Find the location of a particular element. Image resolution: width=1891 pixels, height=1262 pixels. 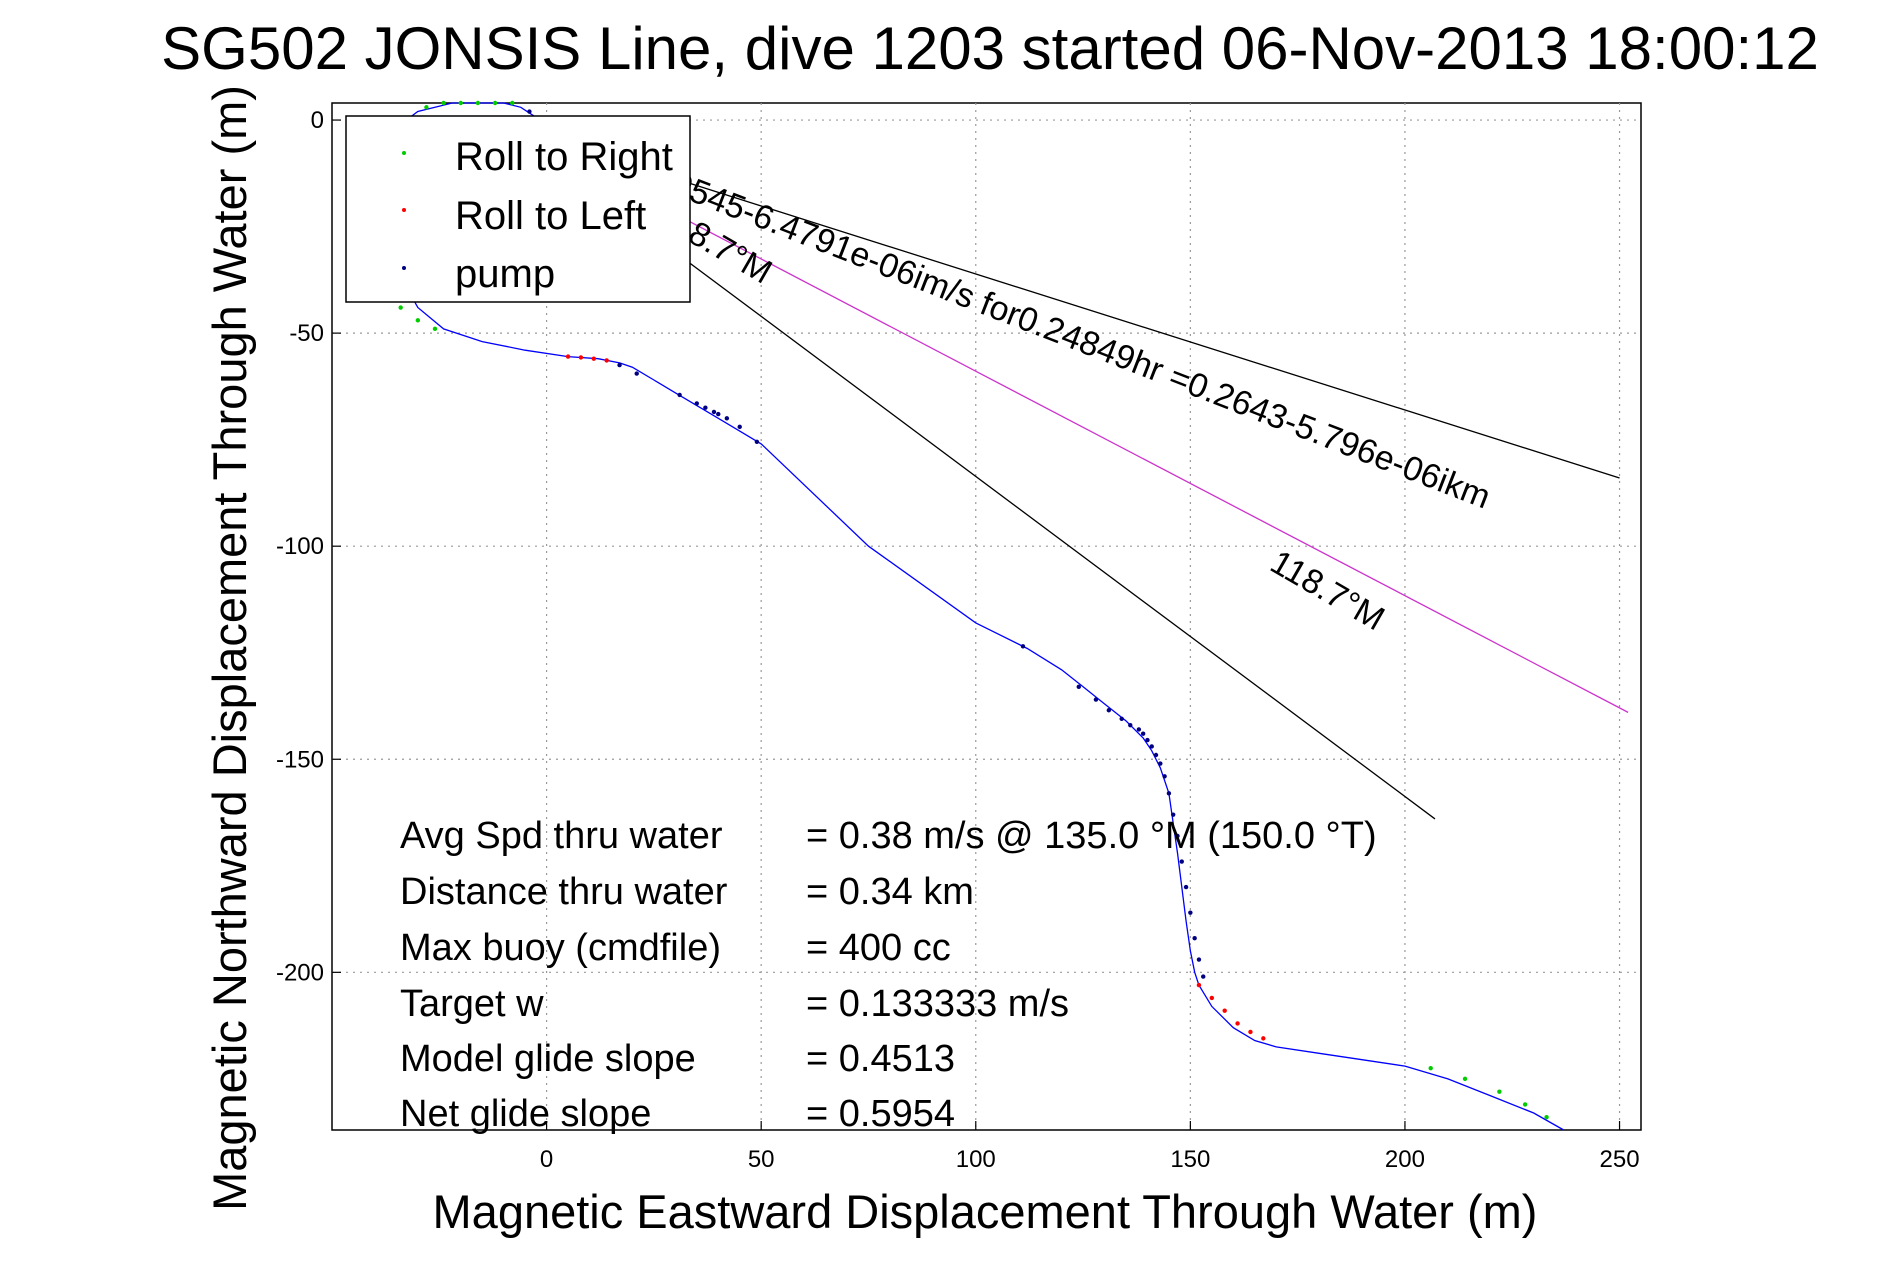

stat-label: Target w is located at coordinates (472, 1004).